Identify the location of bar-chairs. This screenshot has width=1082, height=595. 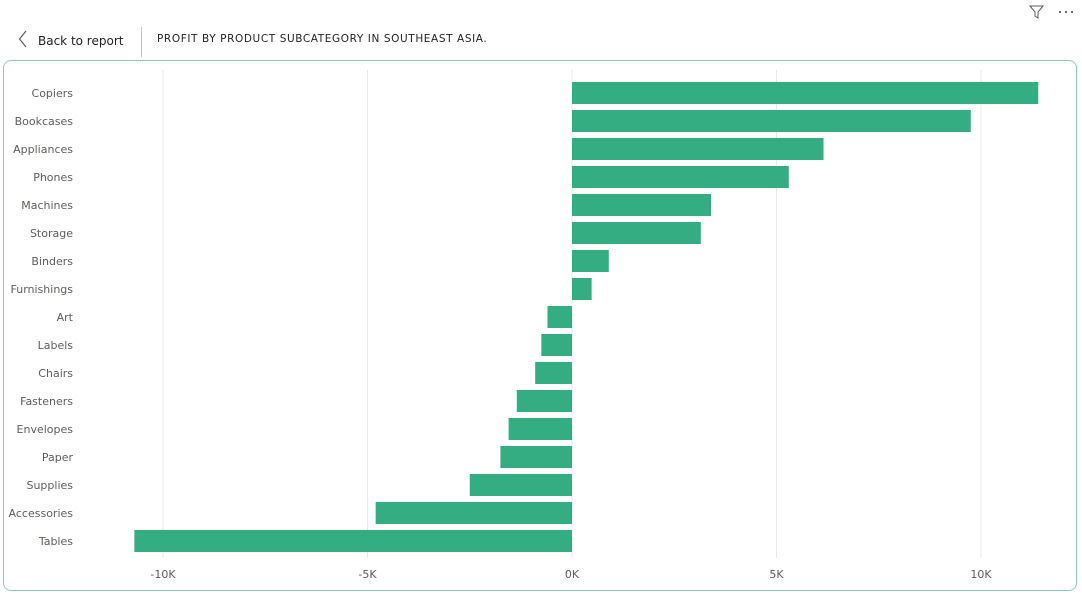
(553, 373).